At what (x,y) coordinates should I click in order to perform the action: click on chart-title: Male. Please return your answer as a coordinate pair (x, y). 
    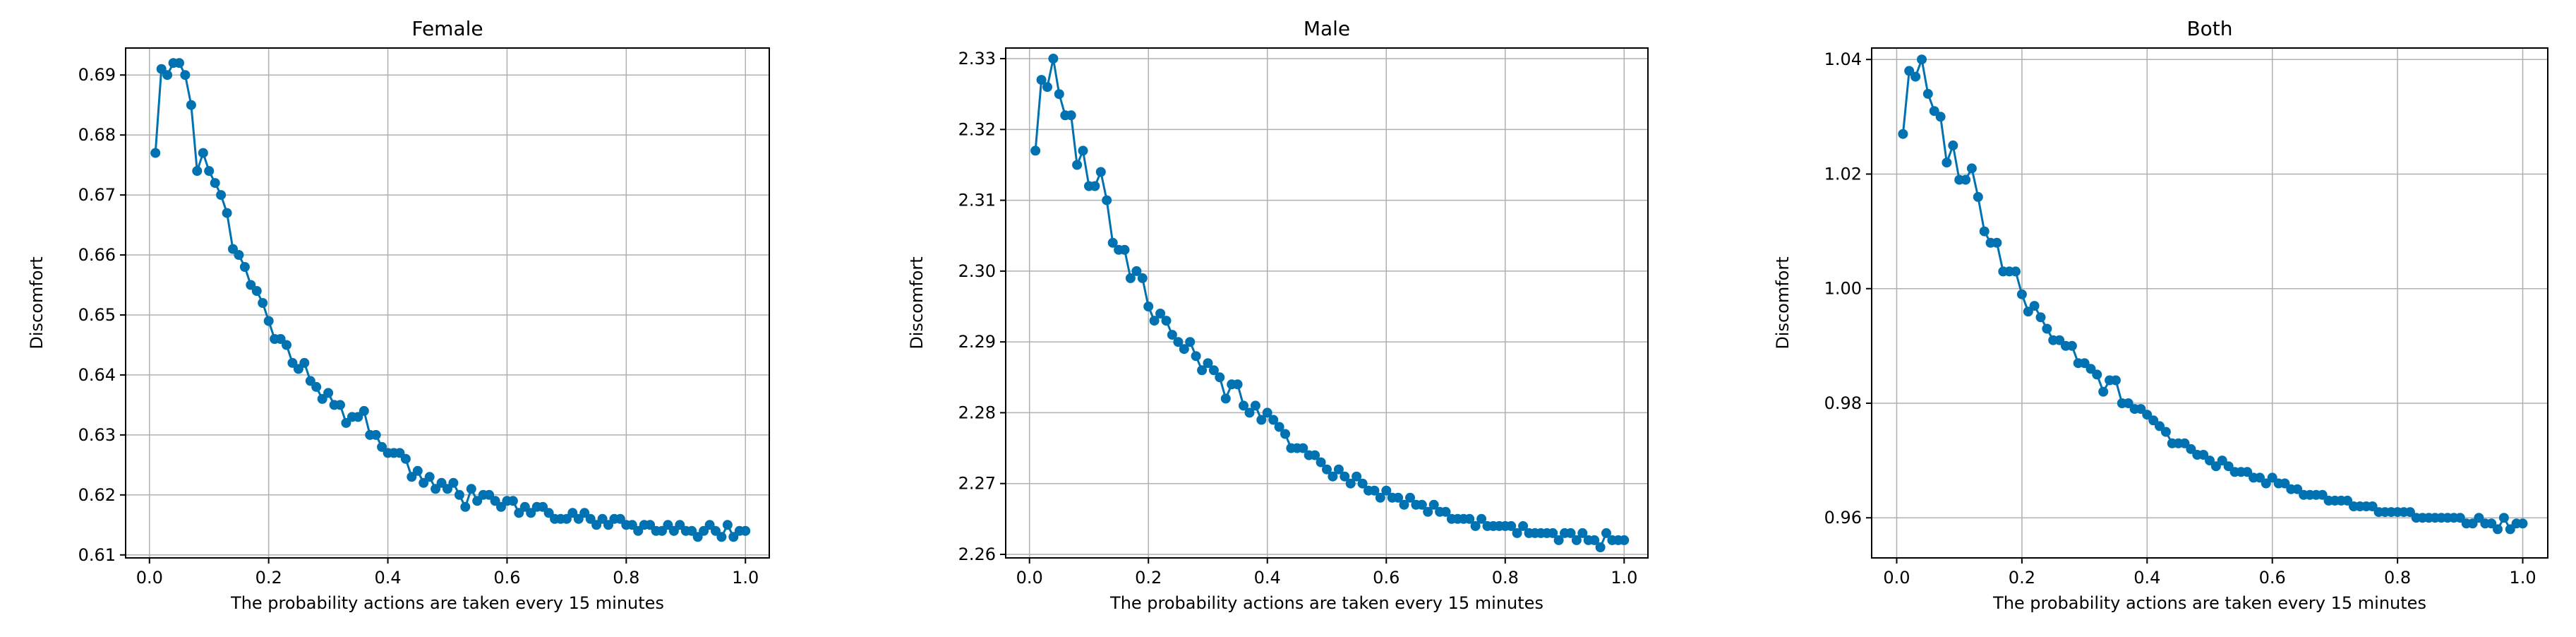
    Looking at the image, I should click on (1327, 28).